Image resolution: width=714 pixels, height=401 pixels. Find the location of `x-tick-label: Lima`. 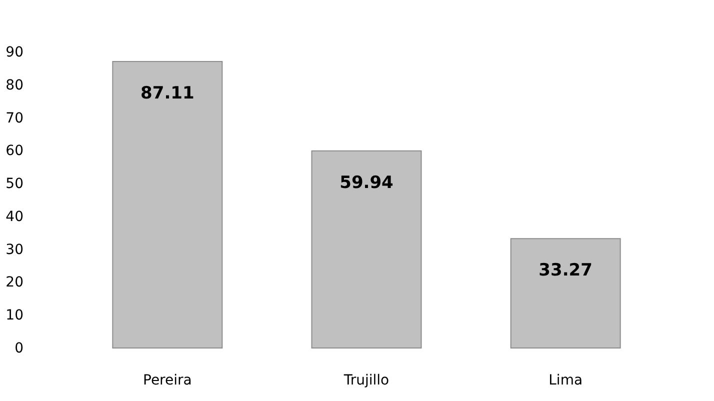

x-tick-label: Lima is located at coordinates (565, 380).